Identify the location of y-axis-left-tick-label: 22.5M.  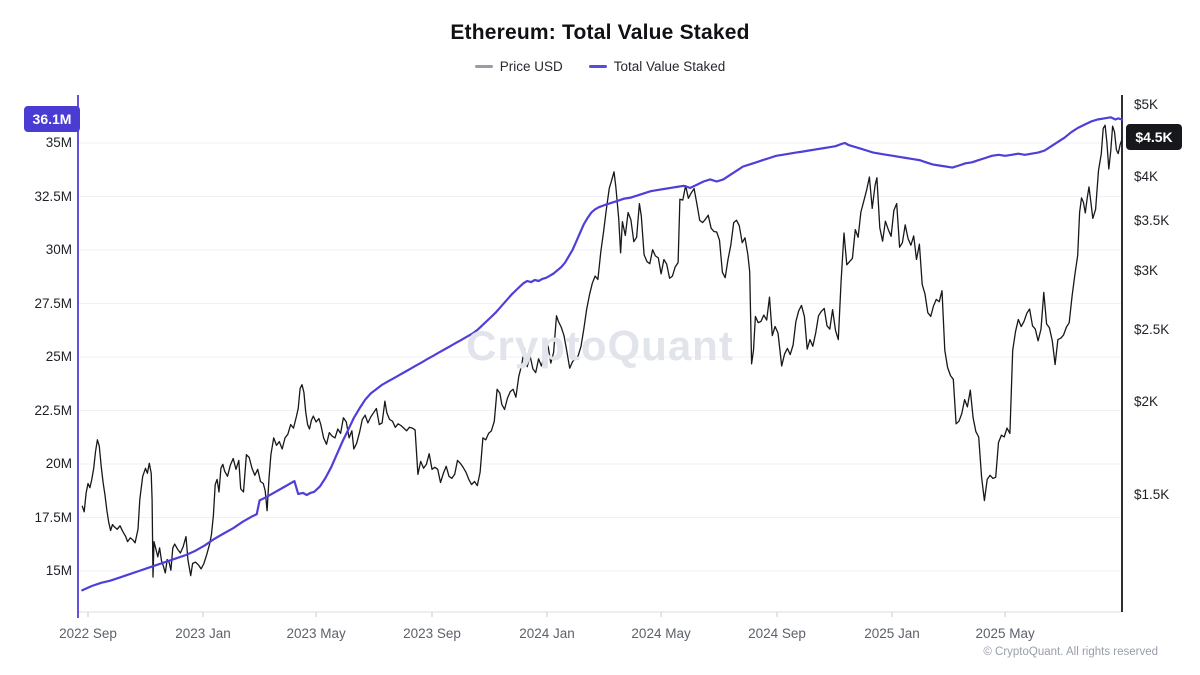
(53, 410).